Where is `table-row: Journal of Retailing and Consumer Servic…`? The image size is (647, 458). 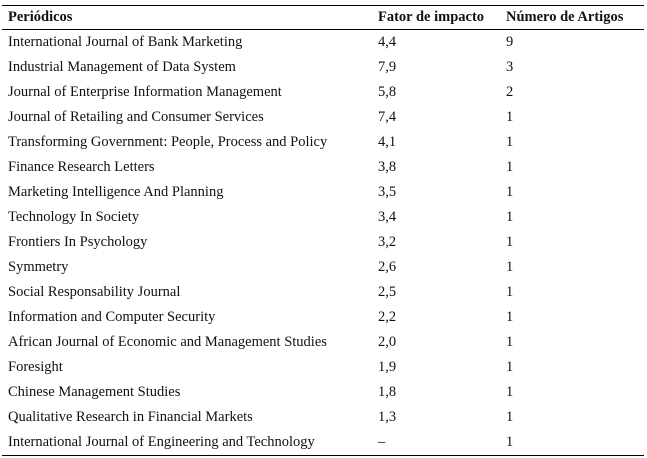 table-row: Journal of Retailing and Consumer Servic… is located at coordinates (323, 117).